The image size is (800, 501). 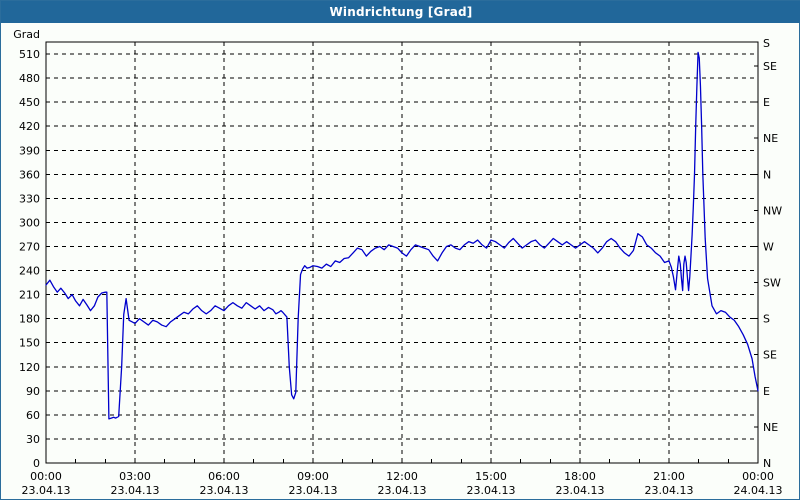 I want to click on y-tick-label: 510, so click(x=29, y=54).